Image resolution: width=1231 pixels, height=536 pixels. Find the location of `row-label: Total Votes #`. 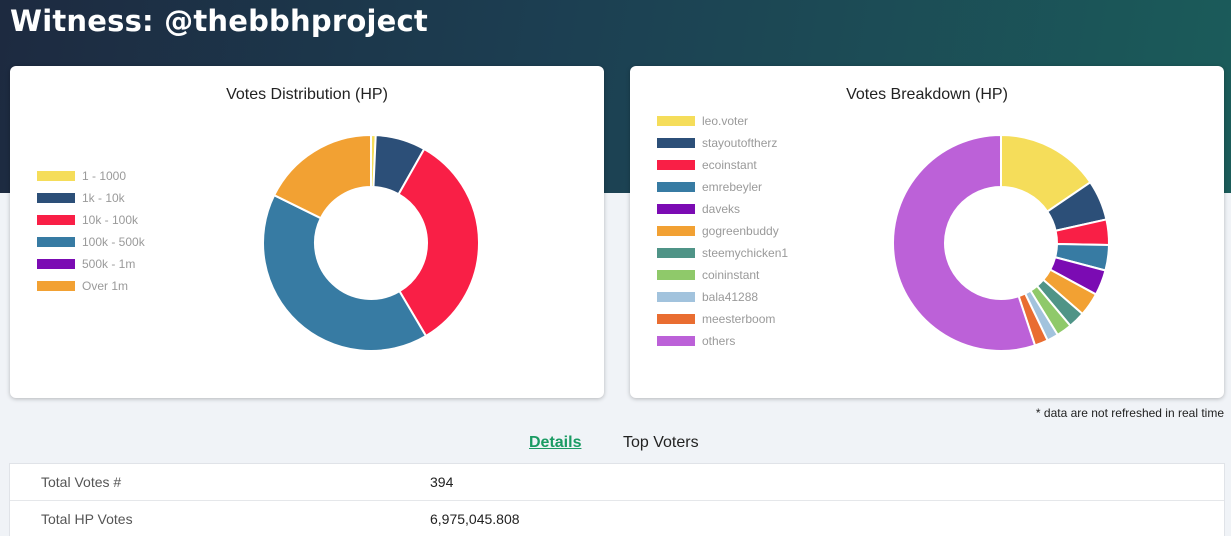

row-label: Total Votes # is located at coordinates (81, 482).